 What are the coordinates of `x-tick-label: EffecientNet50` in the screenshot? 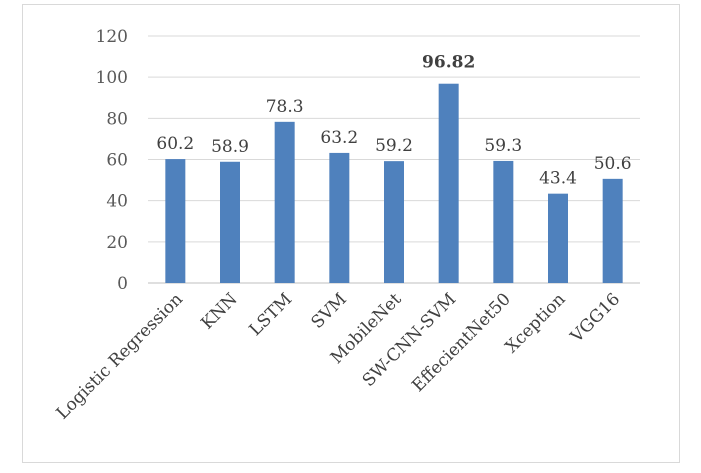 It's located at (461, 342).